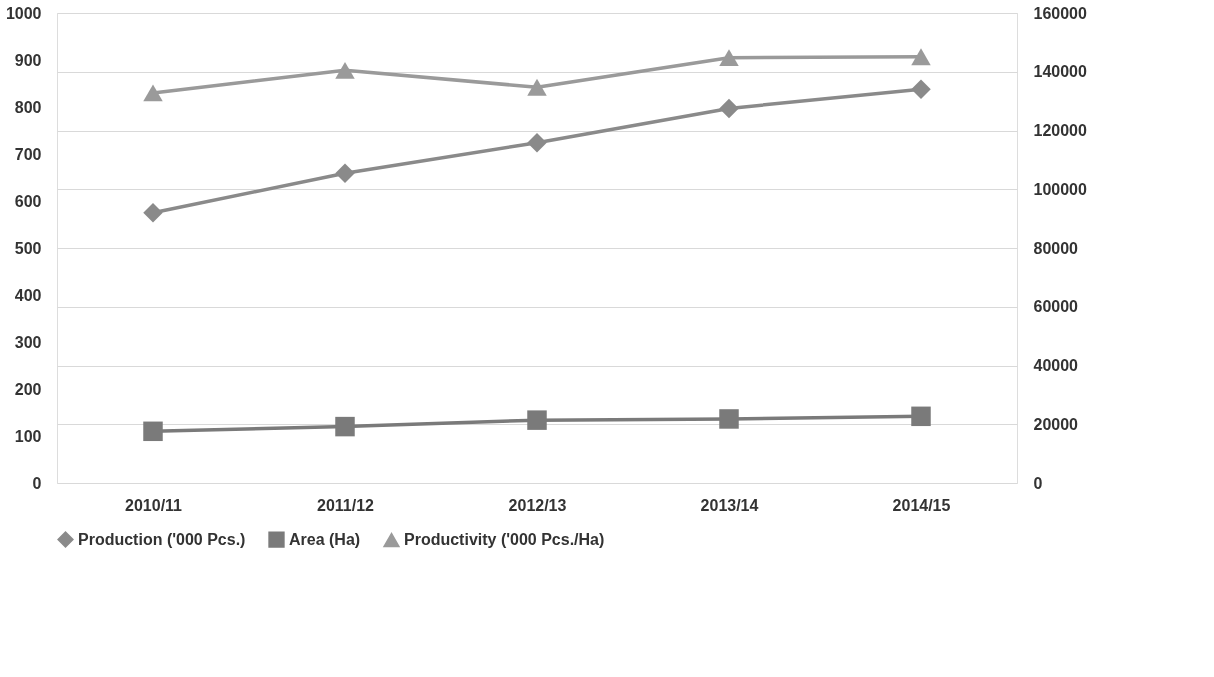 This screenshot has height=677, width=1214. Describe the element at coordinates (37, 483) in the screenshot. I see `y-tick-label: 0` at that location.